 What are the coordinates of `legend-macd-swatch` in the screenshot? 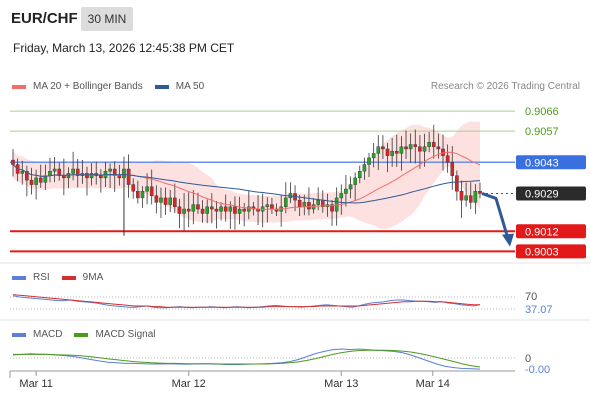 It's located at (19, 334).